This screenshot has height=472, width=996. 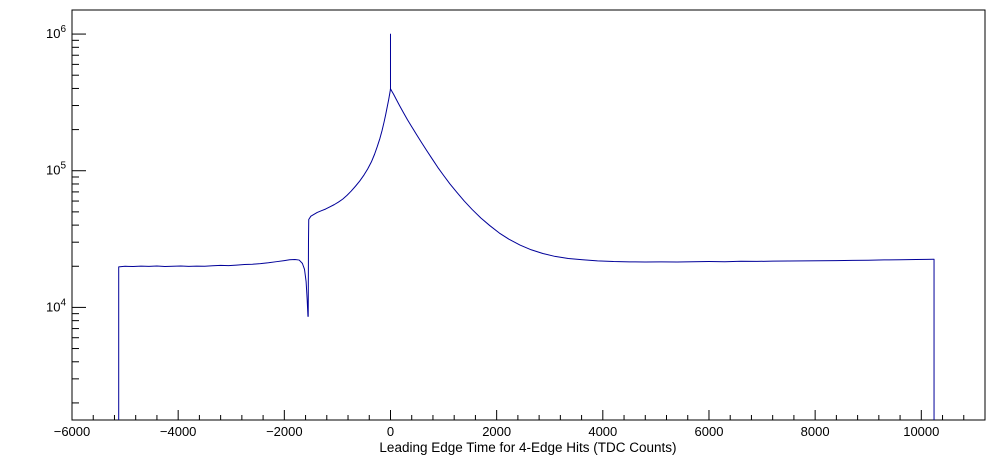 I want to click on x-tick-label: −4000, so click(x=178, y=431).